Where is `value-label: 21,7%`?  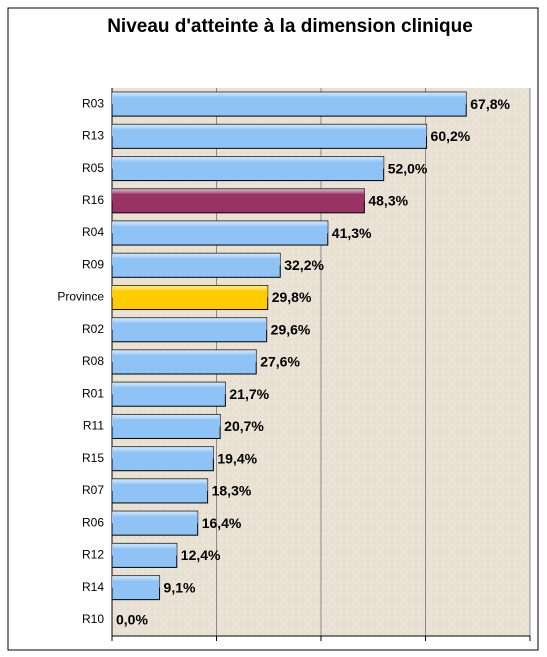
value-label: 21,7% is located at coordinates (249, 394).